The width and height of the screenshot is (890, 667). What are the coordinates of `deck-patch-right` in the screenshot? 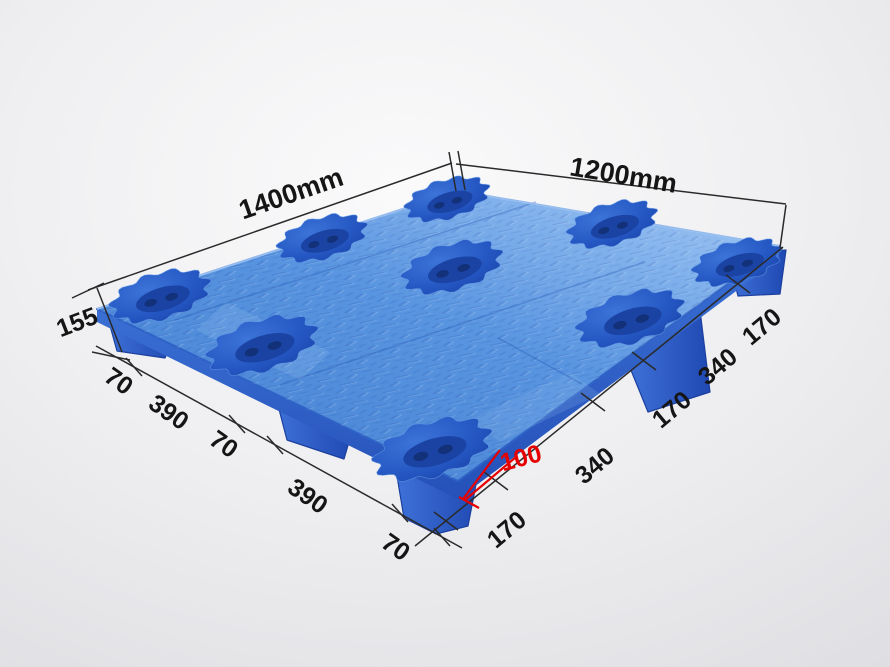 It's located at (535, 407).